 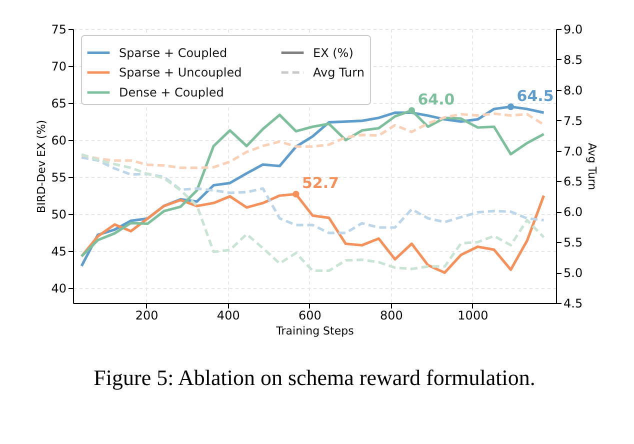 I want to click on y-tick-label: 65, so click(x=58, y=103).